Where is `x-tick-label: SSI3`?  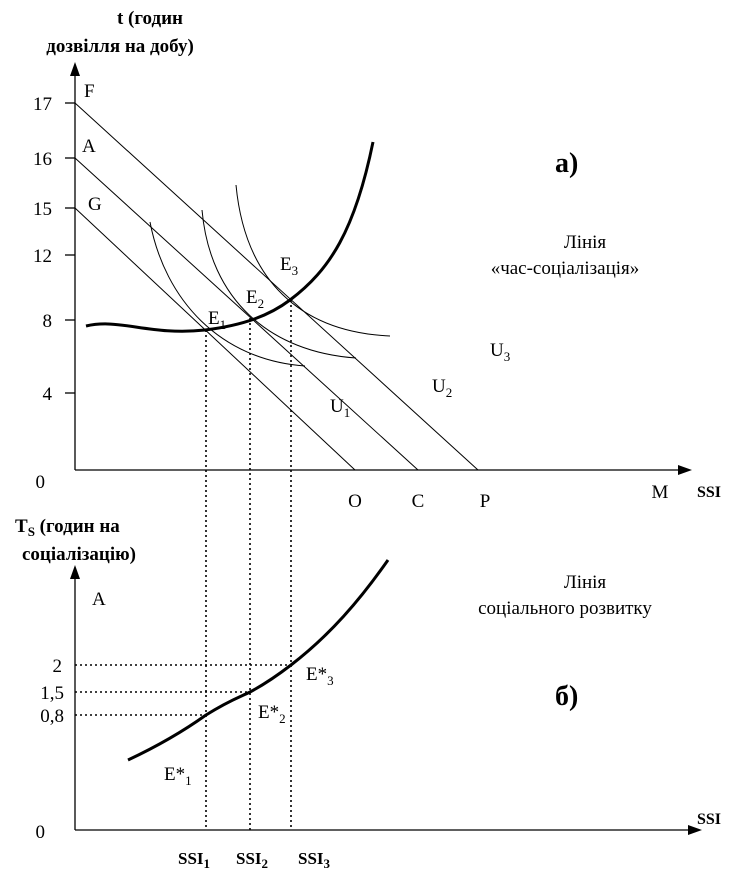
x-tick-label: SSI3 is located at coordinates (314, 860).